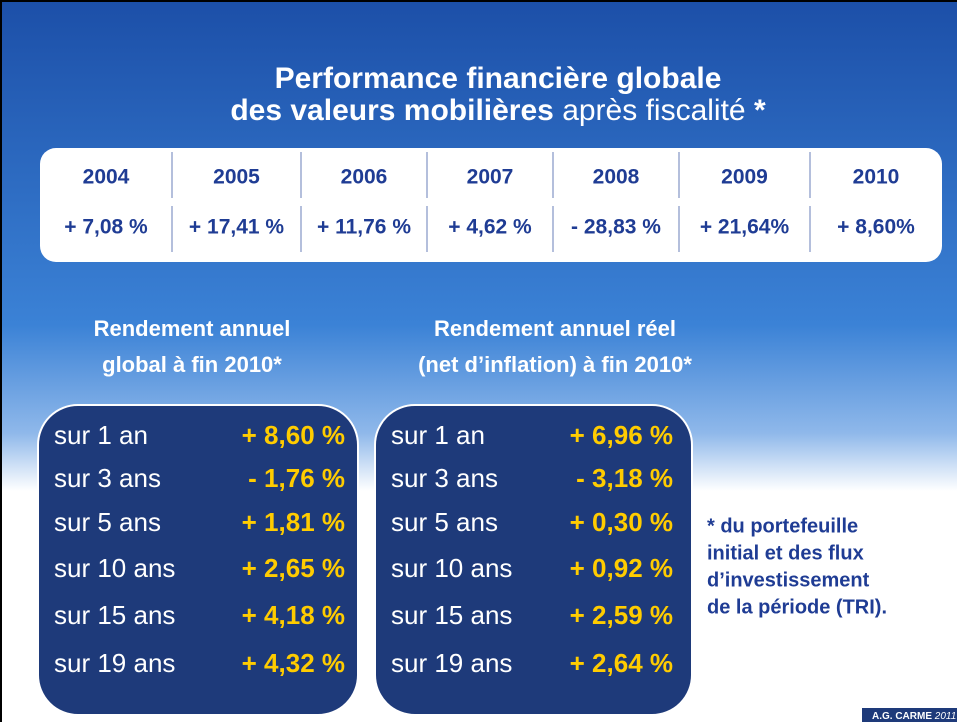  I want to click on row-value: + 2,65 %, so click(293, 568).